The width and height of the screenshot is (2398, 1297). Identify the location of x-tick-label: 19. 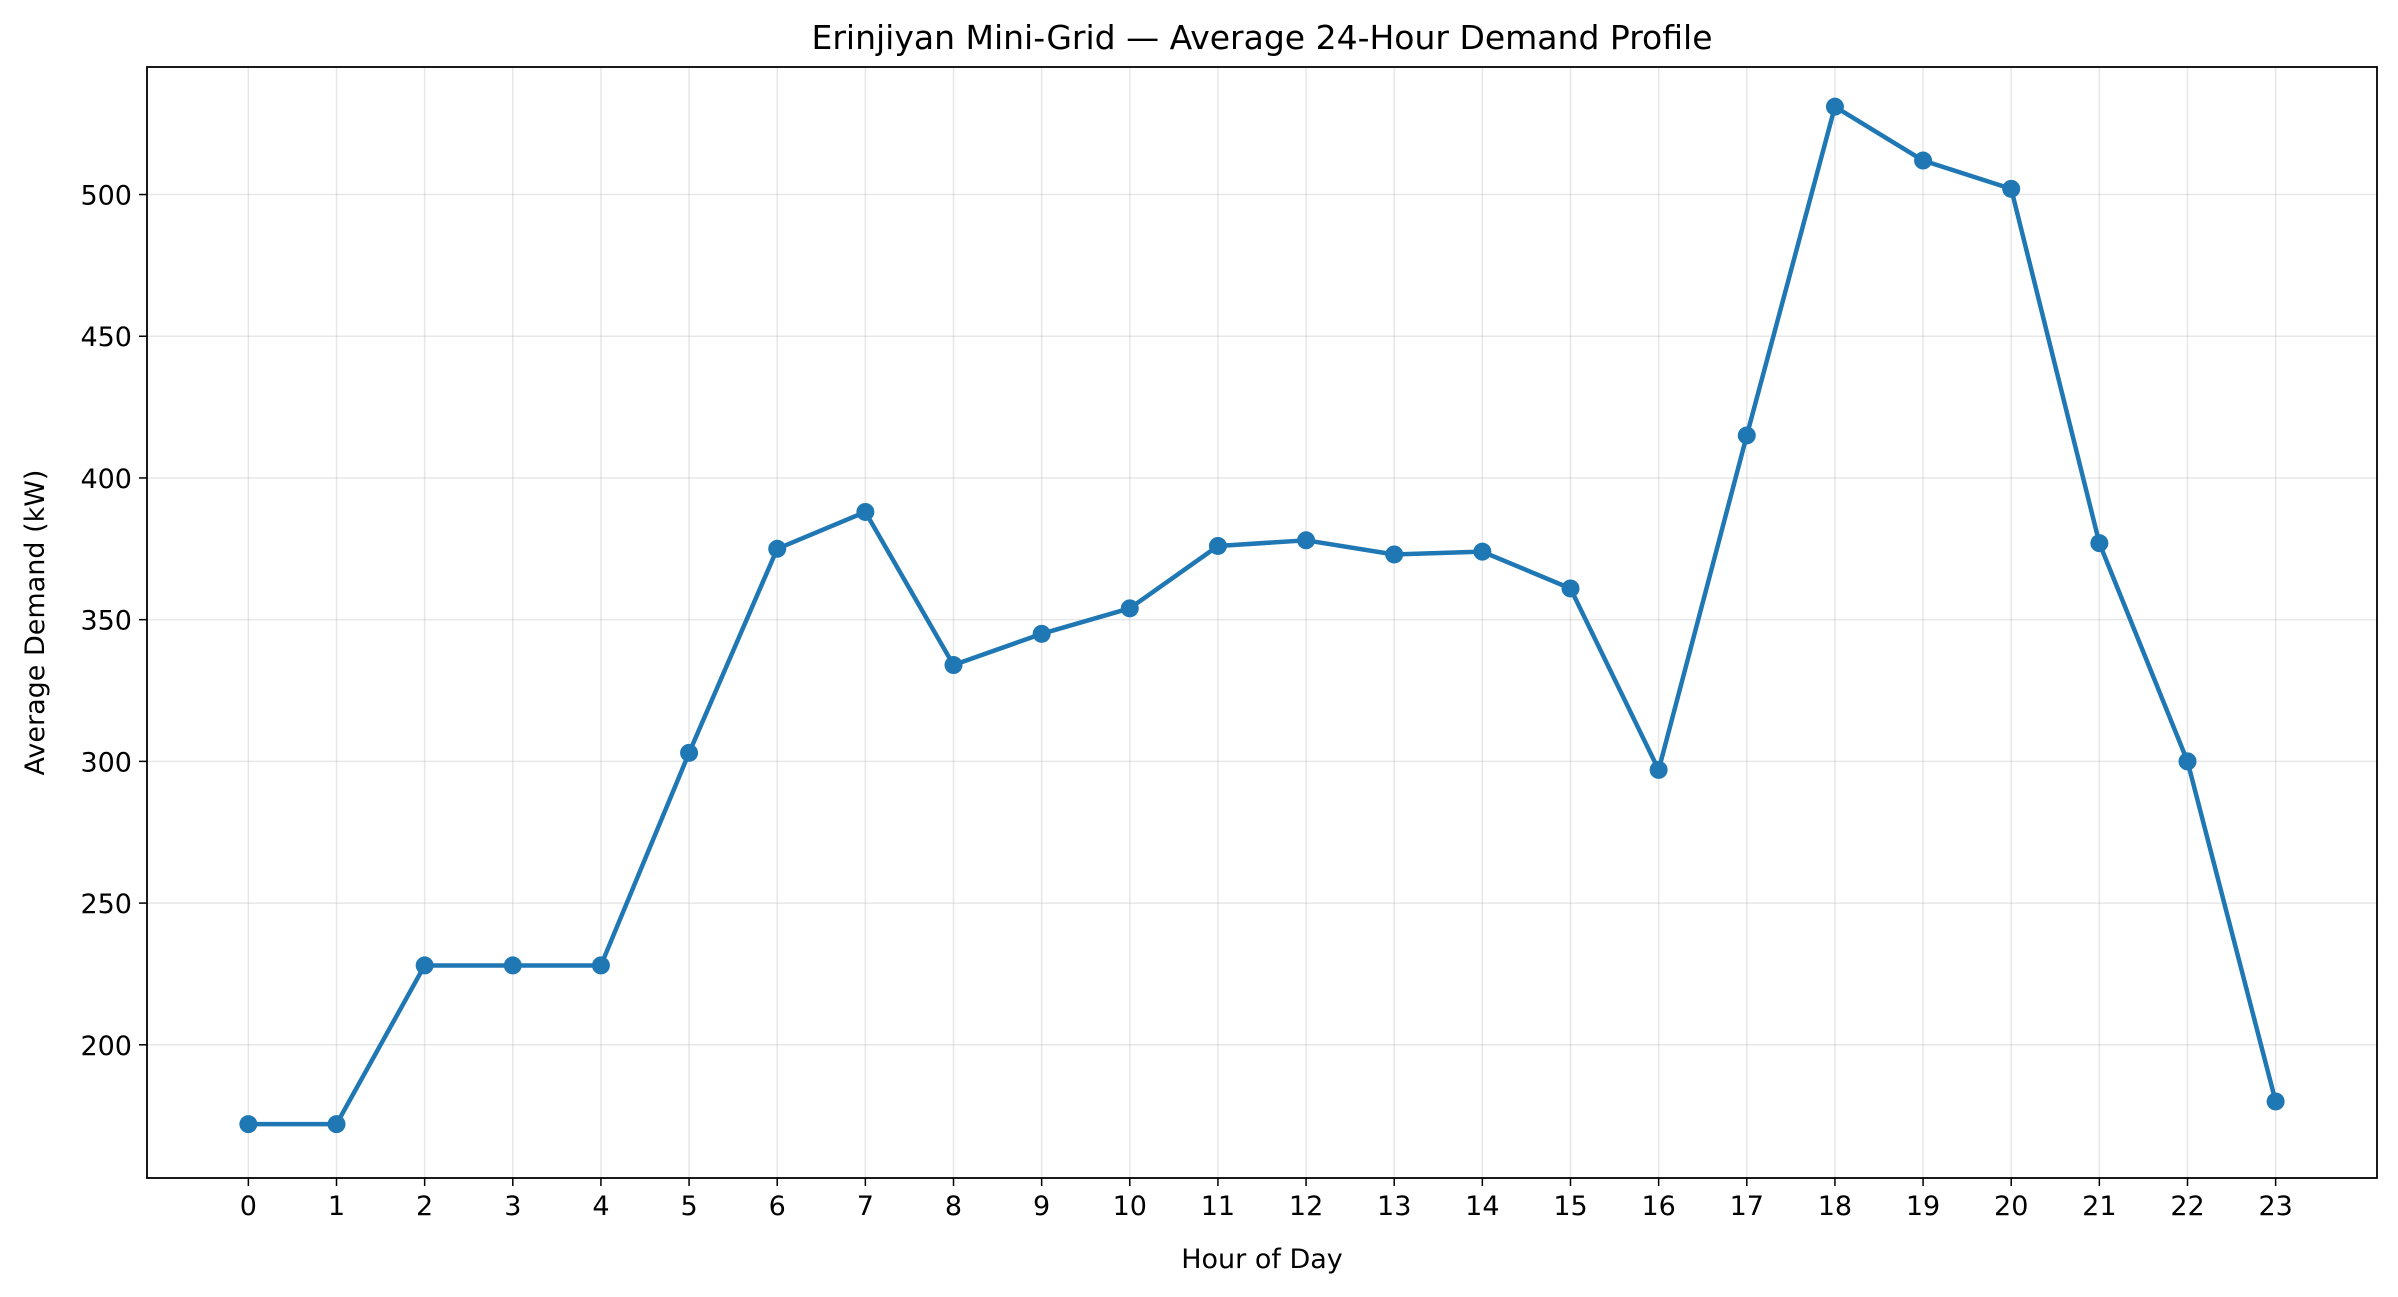
(1923, 1206).